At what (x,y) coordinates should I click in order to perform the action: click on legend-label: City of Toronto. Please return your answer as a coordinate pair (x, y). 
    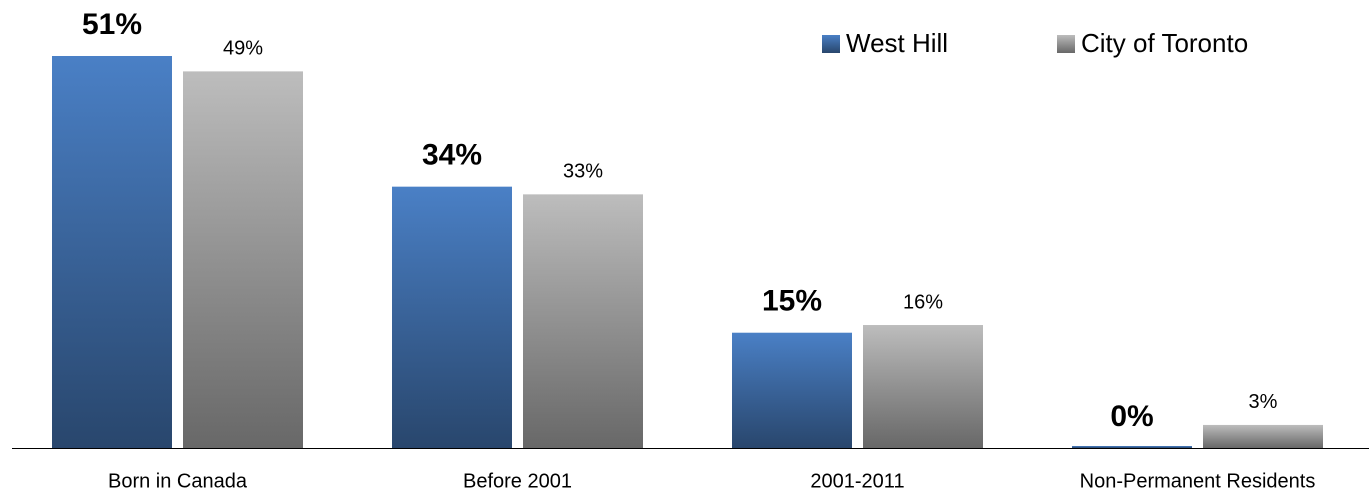
    Looking at the image, I should click on (1164, 43).